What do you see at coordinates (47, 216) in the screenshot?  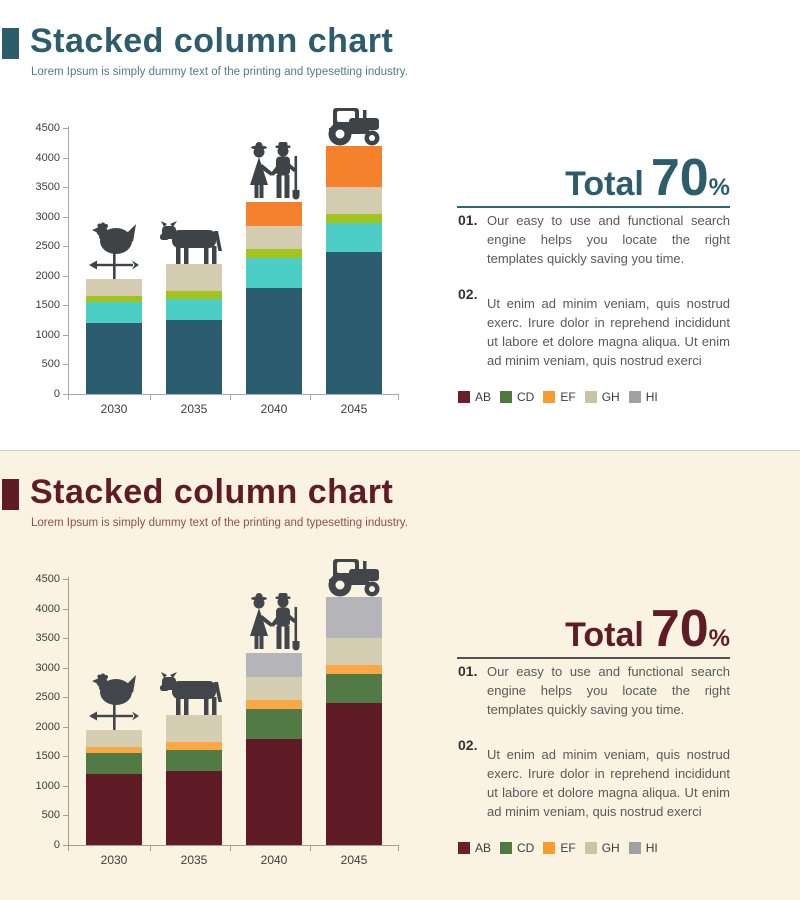 I see `y-tick-label: 3000` at bounding box center [47, 216].